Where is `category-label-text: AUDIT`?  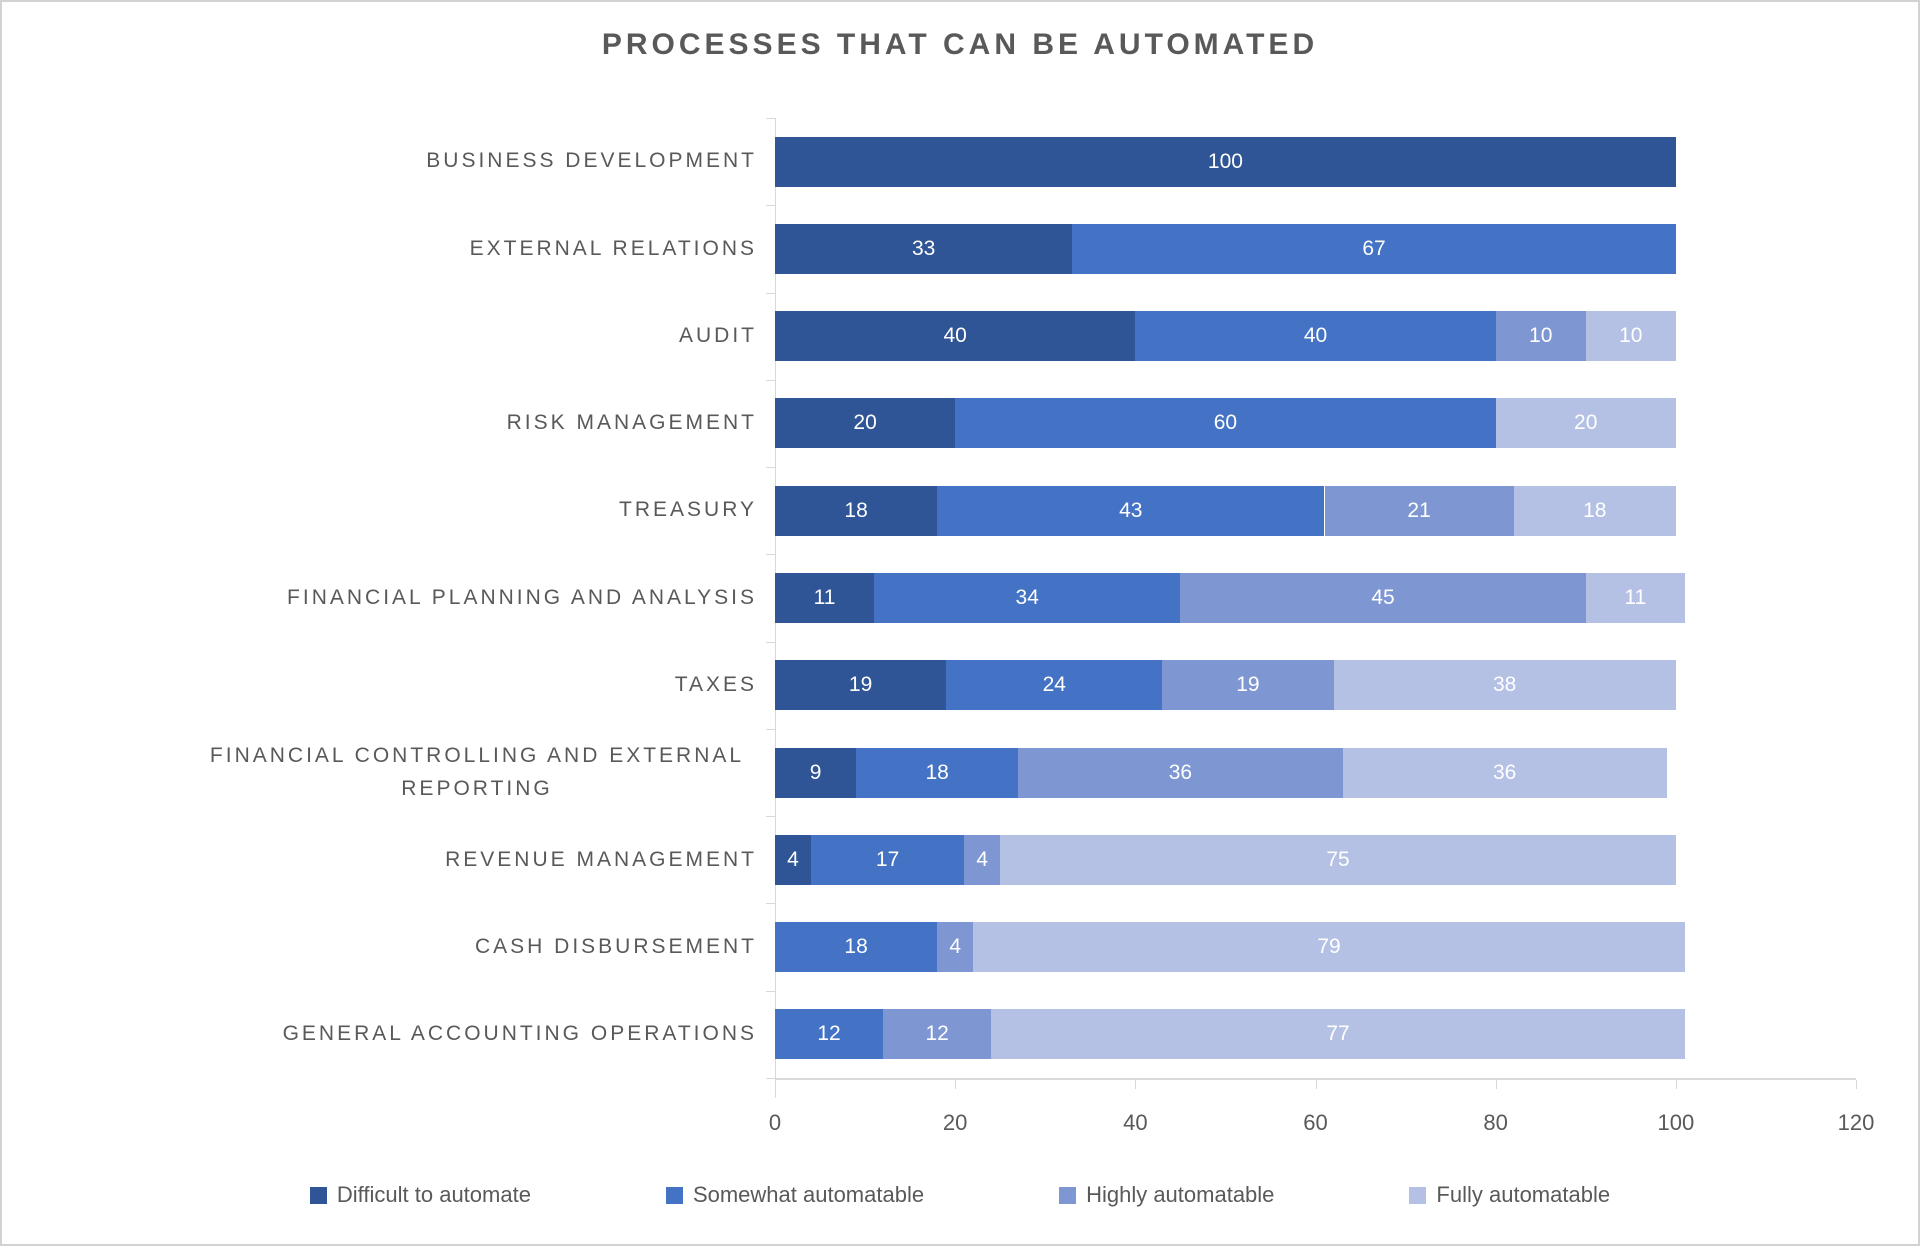 category-label-text: AUDIT is located at coordinates (718, 335).